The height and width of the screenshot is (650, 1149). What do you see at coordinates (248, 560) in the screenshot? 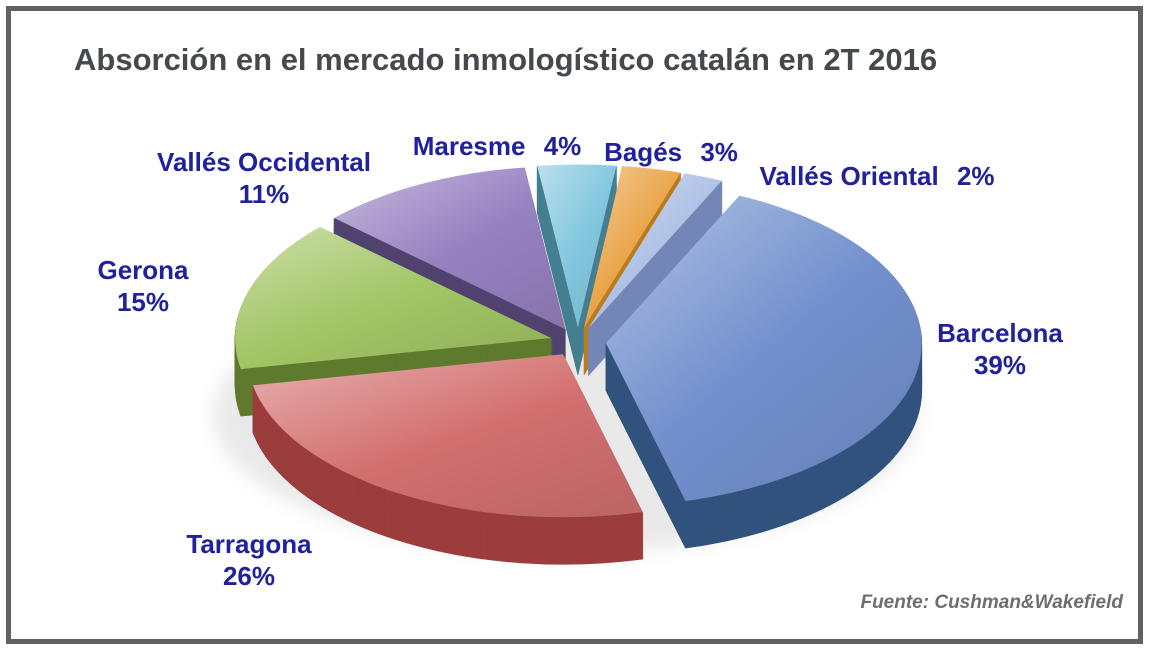
I see `slice-label-tarragona: Tarragona 26%` at bounding box center [248, 560].